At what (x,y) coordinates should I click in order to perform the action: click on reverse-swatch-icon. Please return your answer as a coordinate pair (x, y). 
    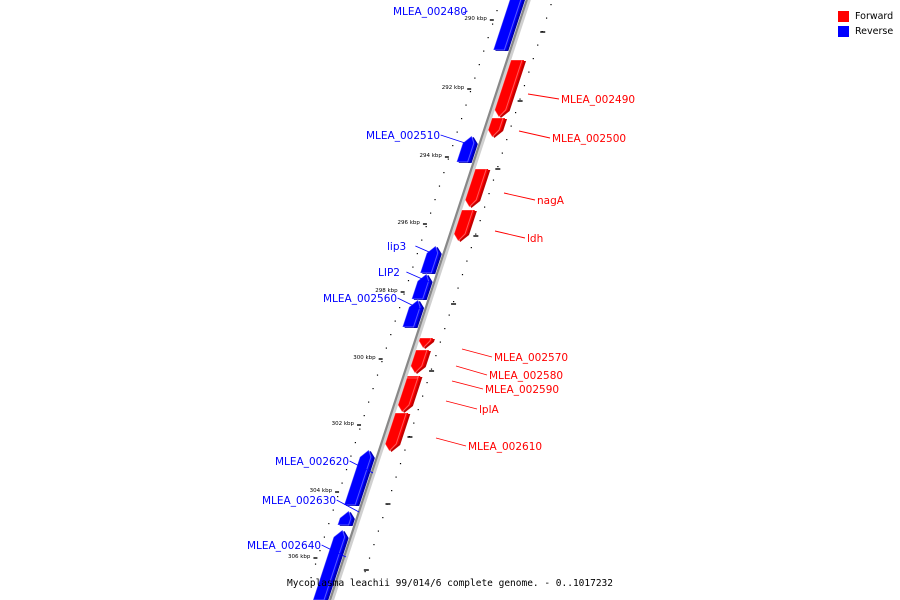
    Looking at the image, I should click on (843, 31).